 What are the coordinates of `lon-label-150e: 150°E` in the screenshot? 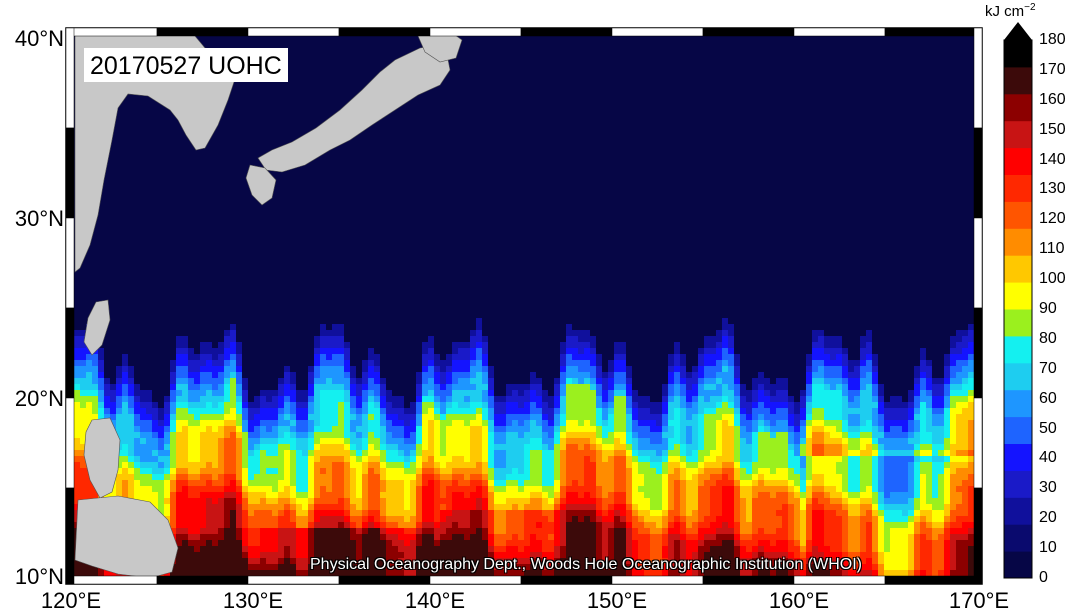 It's located at (617, 600).